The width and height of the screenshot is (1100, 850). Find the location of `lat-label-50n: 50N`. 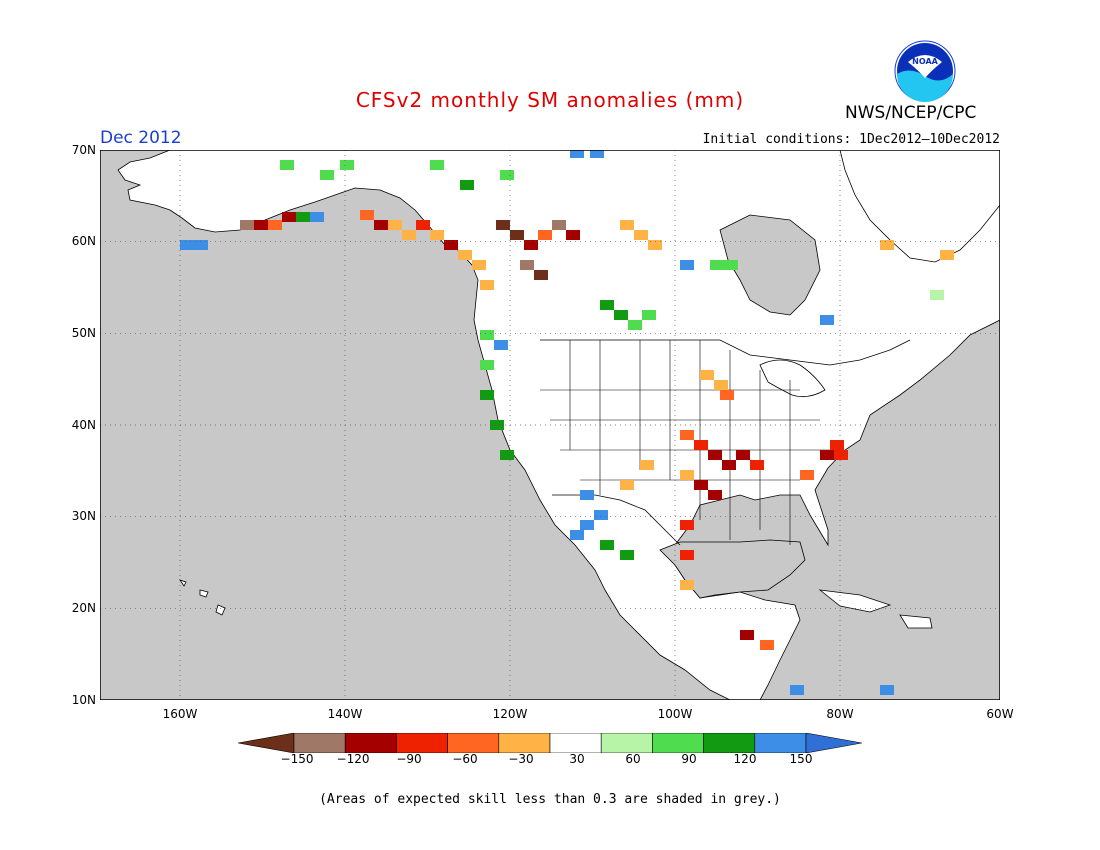

lat-label-50n: 50N is located at coordinates (83, 333).